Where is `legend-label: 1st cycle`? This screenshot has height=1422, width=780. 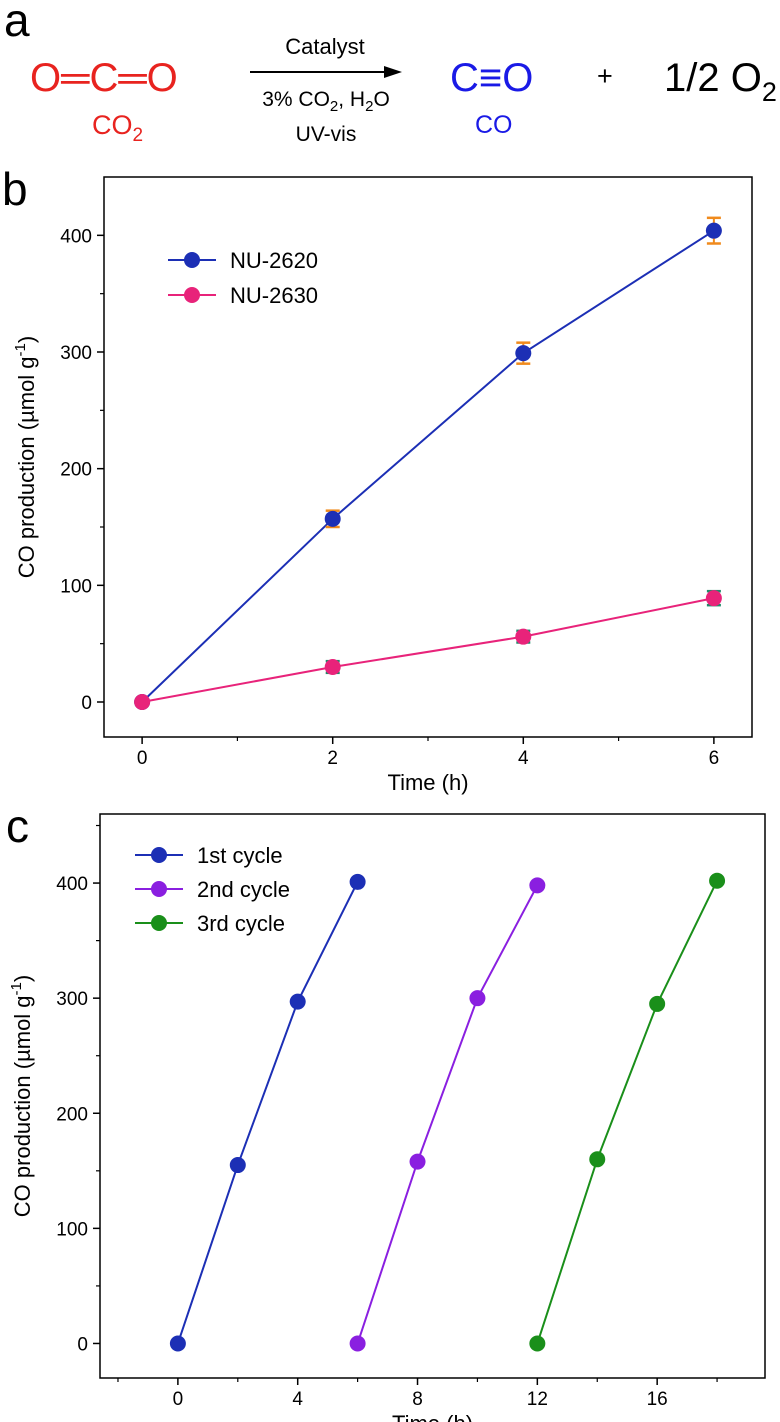
legend-label: 1st cycle is located at coordinates (240, 855).